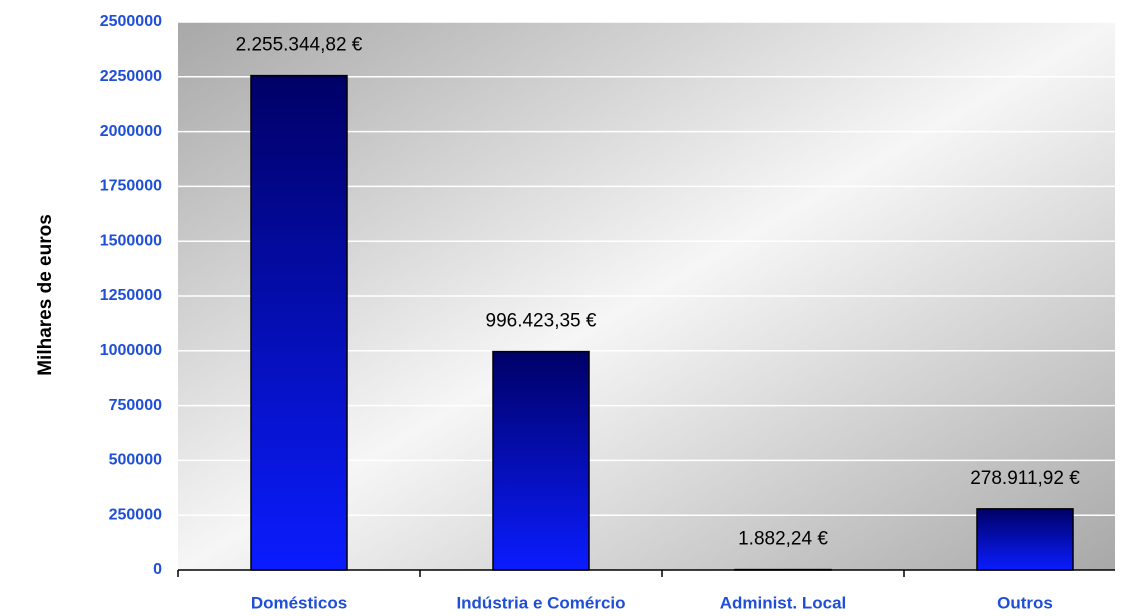  Describe the element at coordinates (131, 21) in the screenshot. I see `y-tick-label: 2500000` at that location.